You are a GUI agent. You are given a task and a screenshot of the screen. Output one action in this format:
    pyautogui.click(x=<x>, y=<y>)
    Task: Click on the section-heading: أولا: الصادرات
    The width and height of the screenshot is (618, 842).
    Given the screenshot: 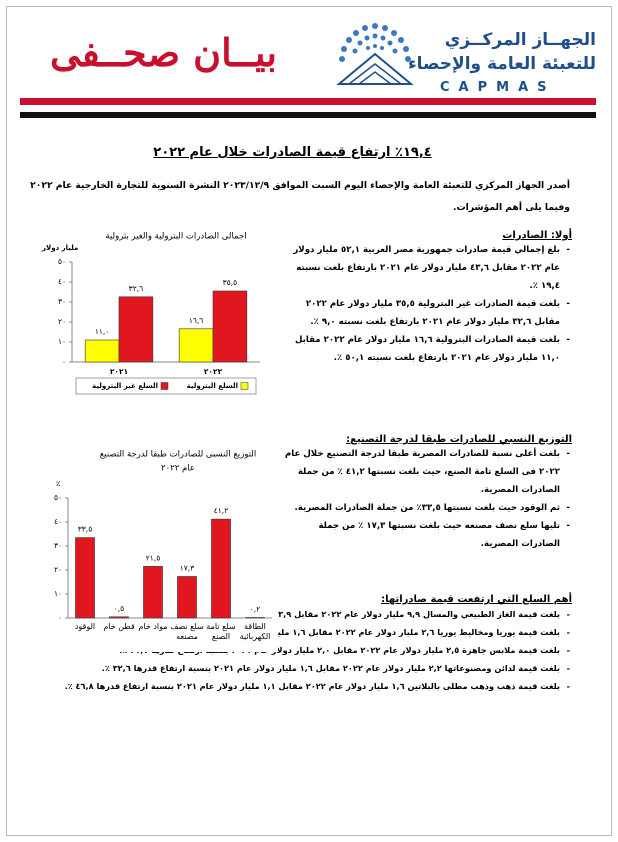 What is the action you would take?
    pyautogui.click(x=537, y=235)
    